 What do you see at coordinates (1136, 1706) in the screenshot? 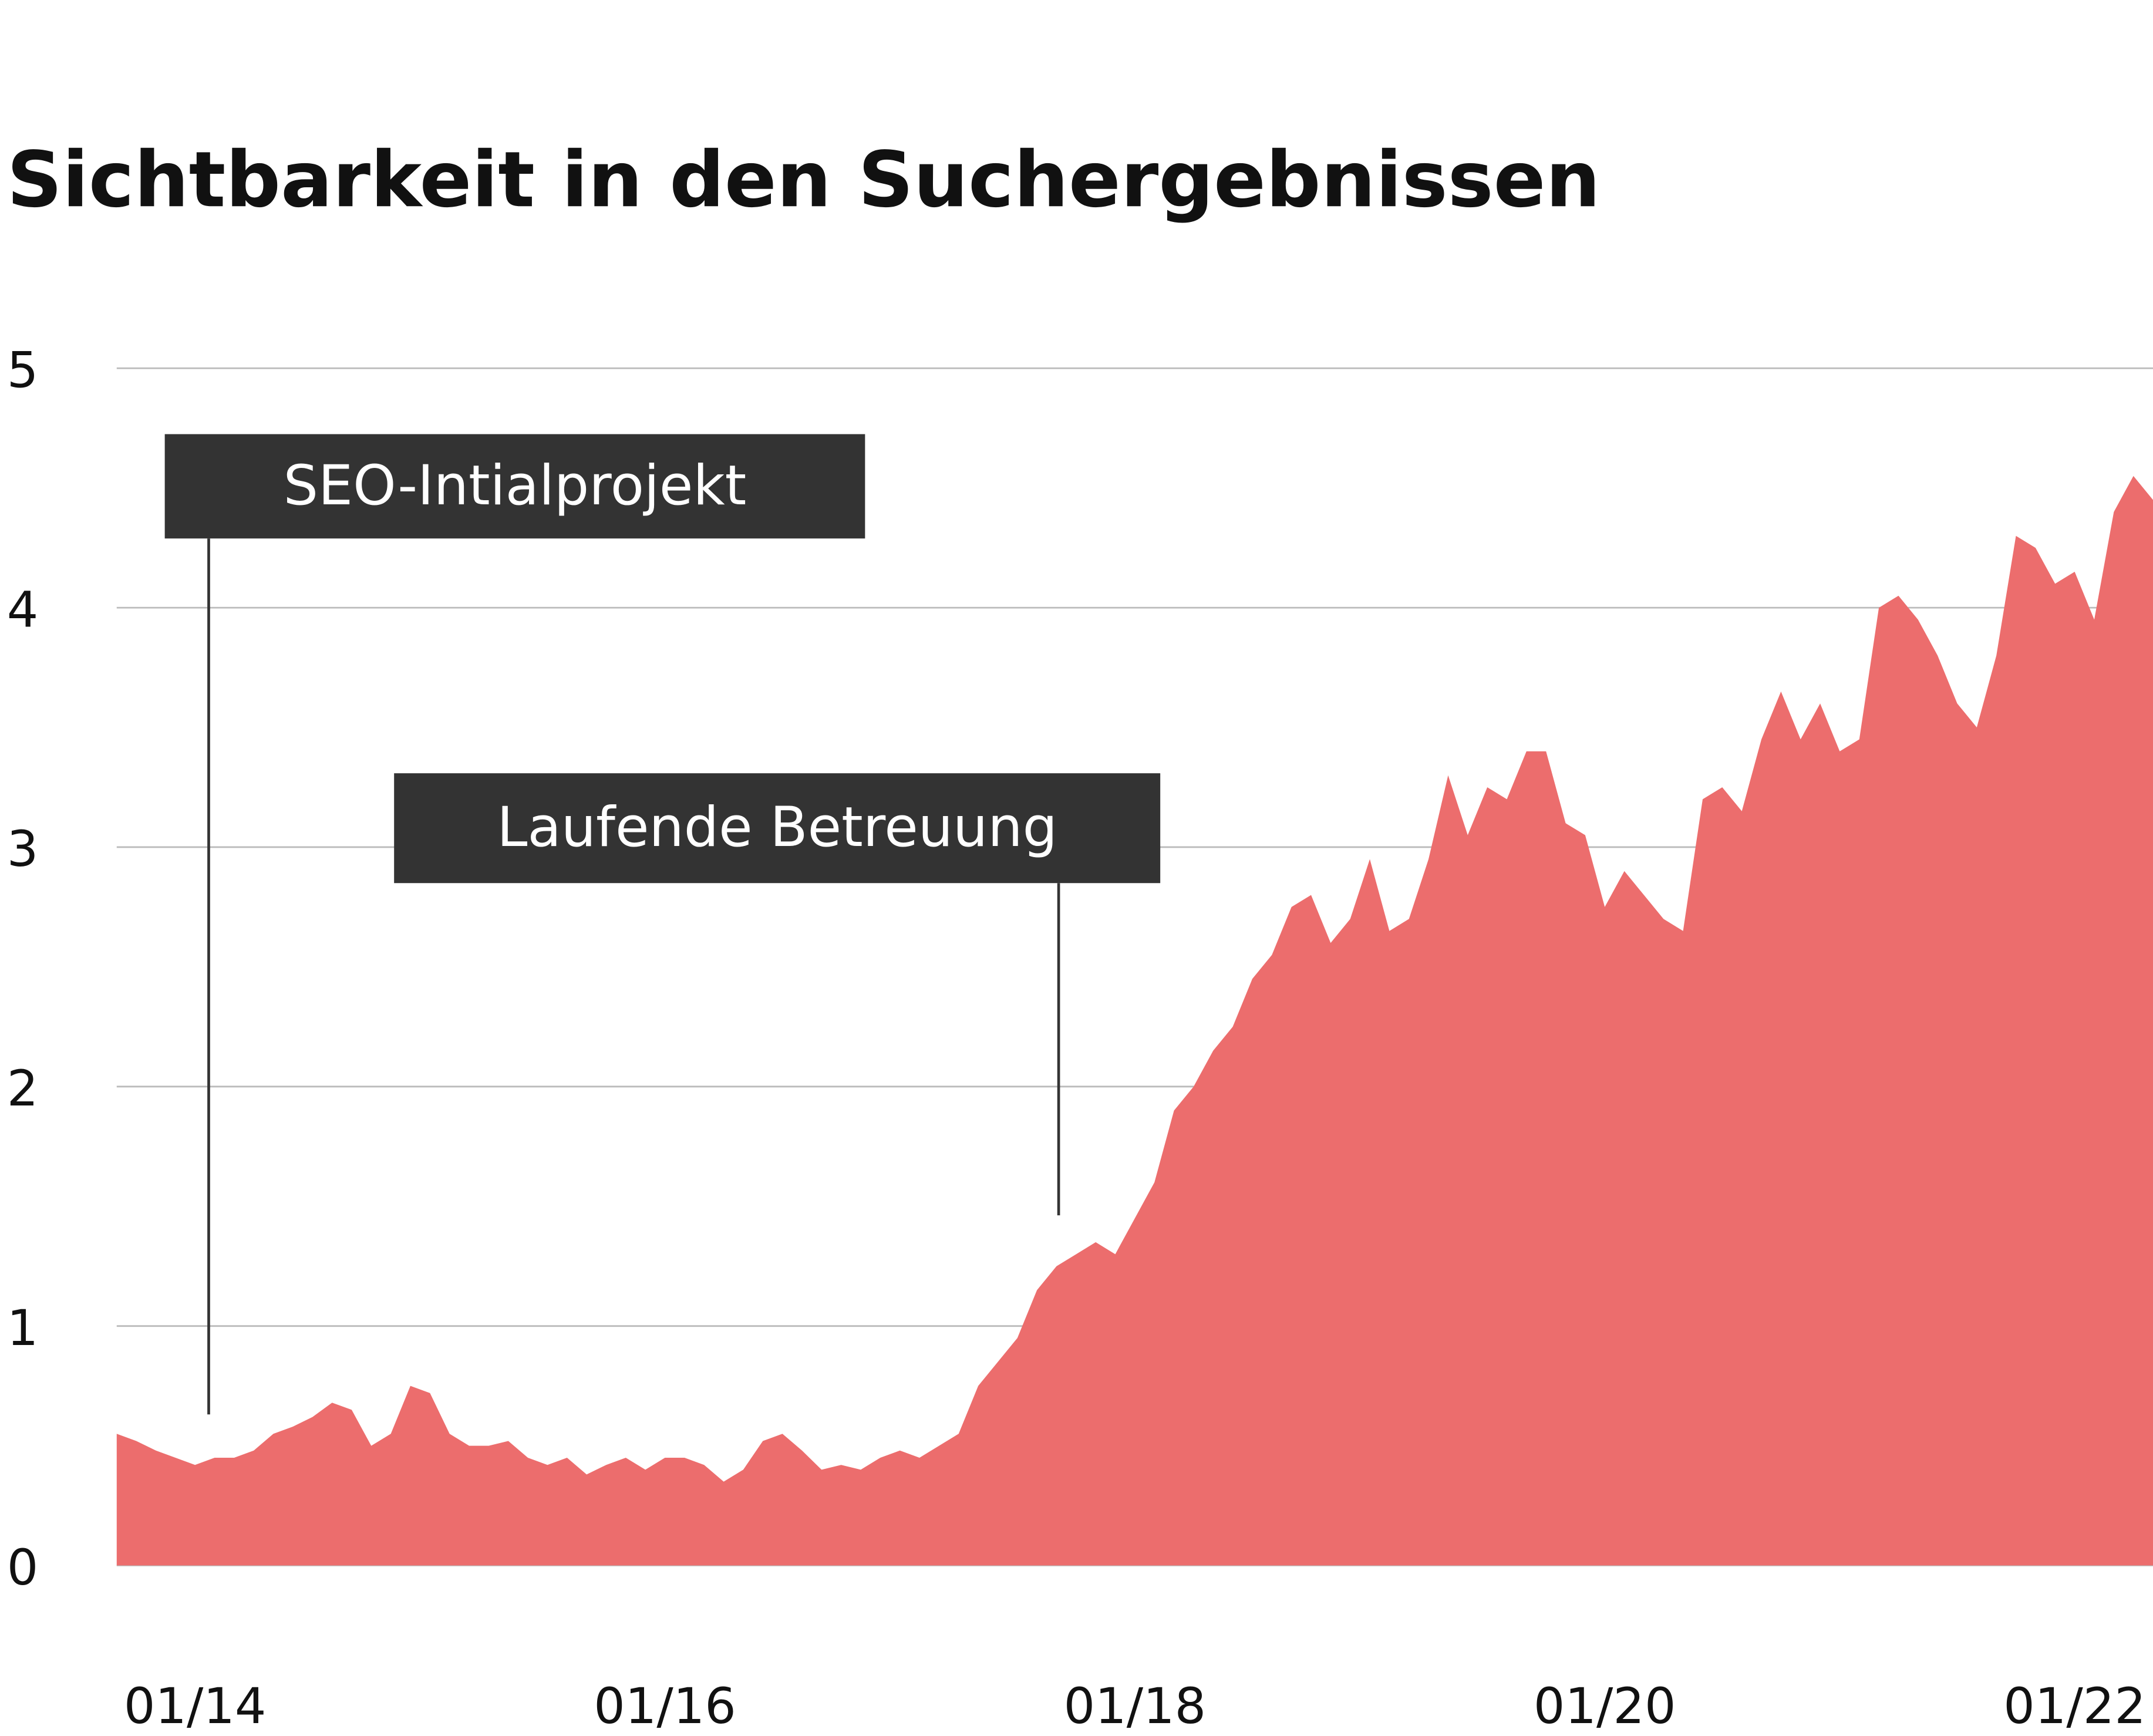
I see `x-tick-label: 01/18` at bounding box center [1136, 1706].